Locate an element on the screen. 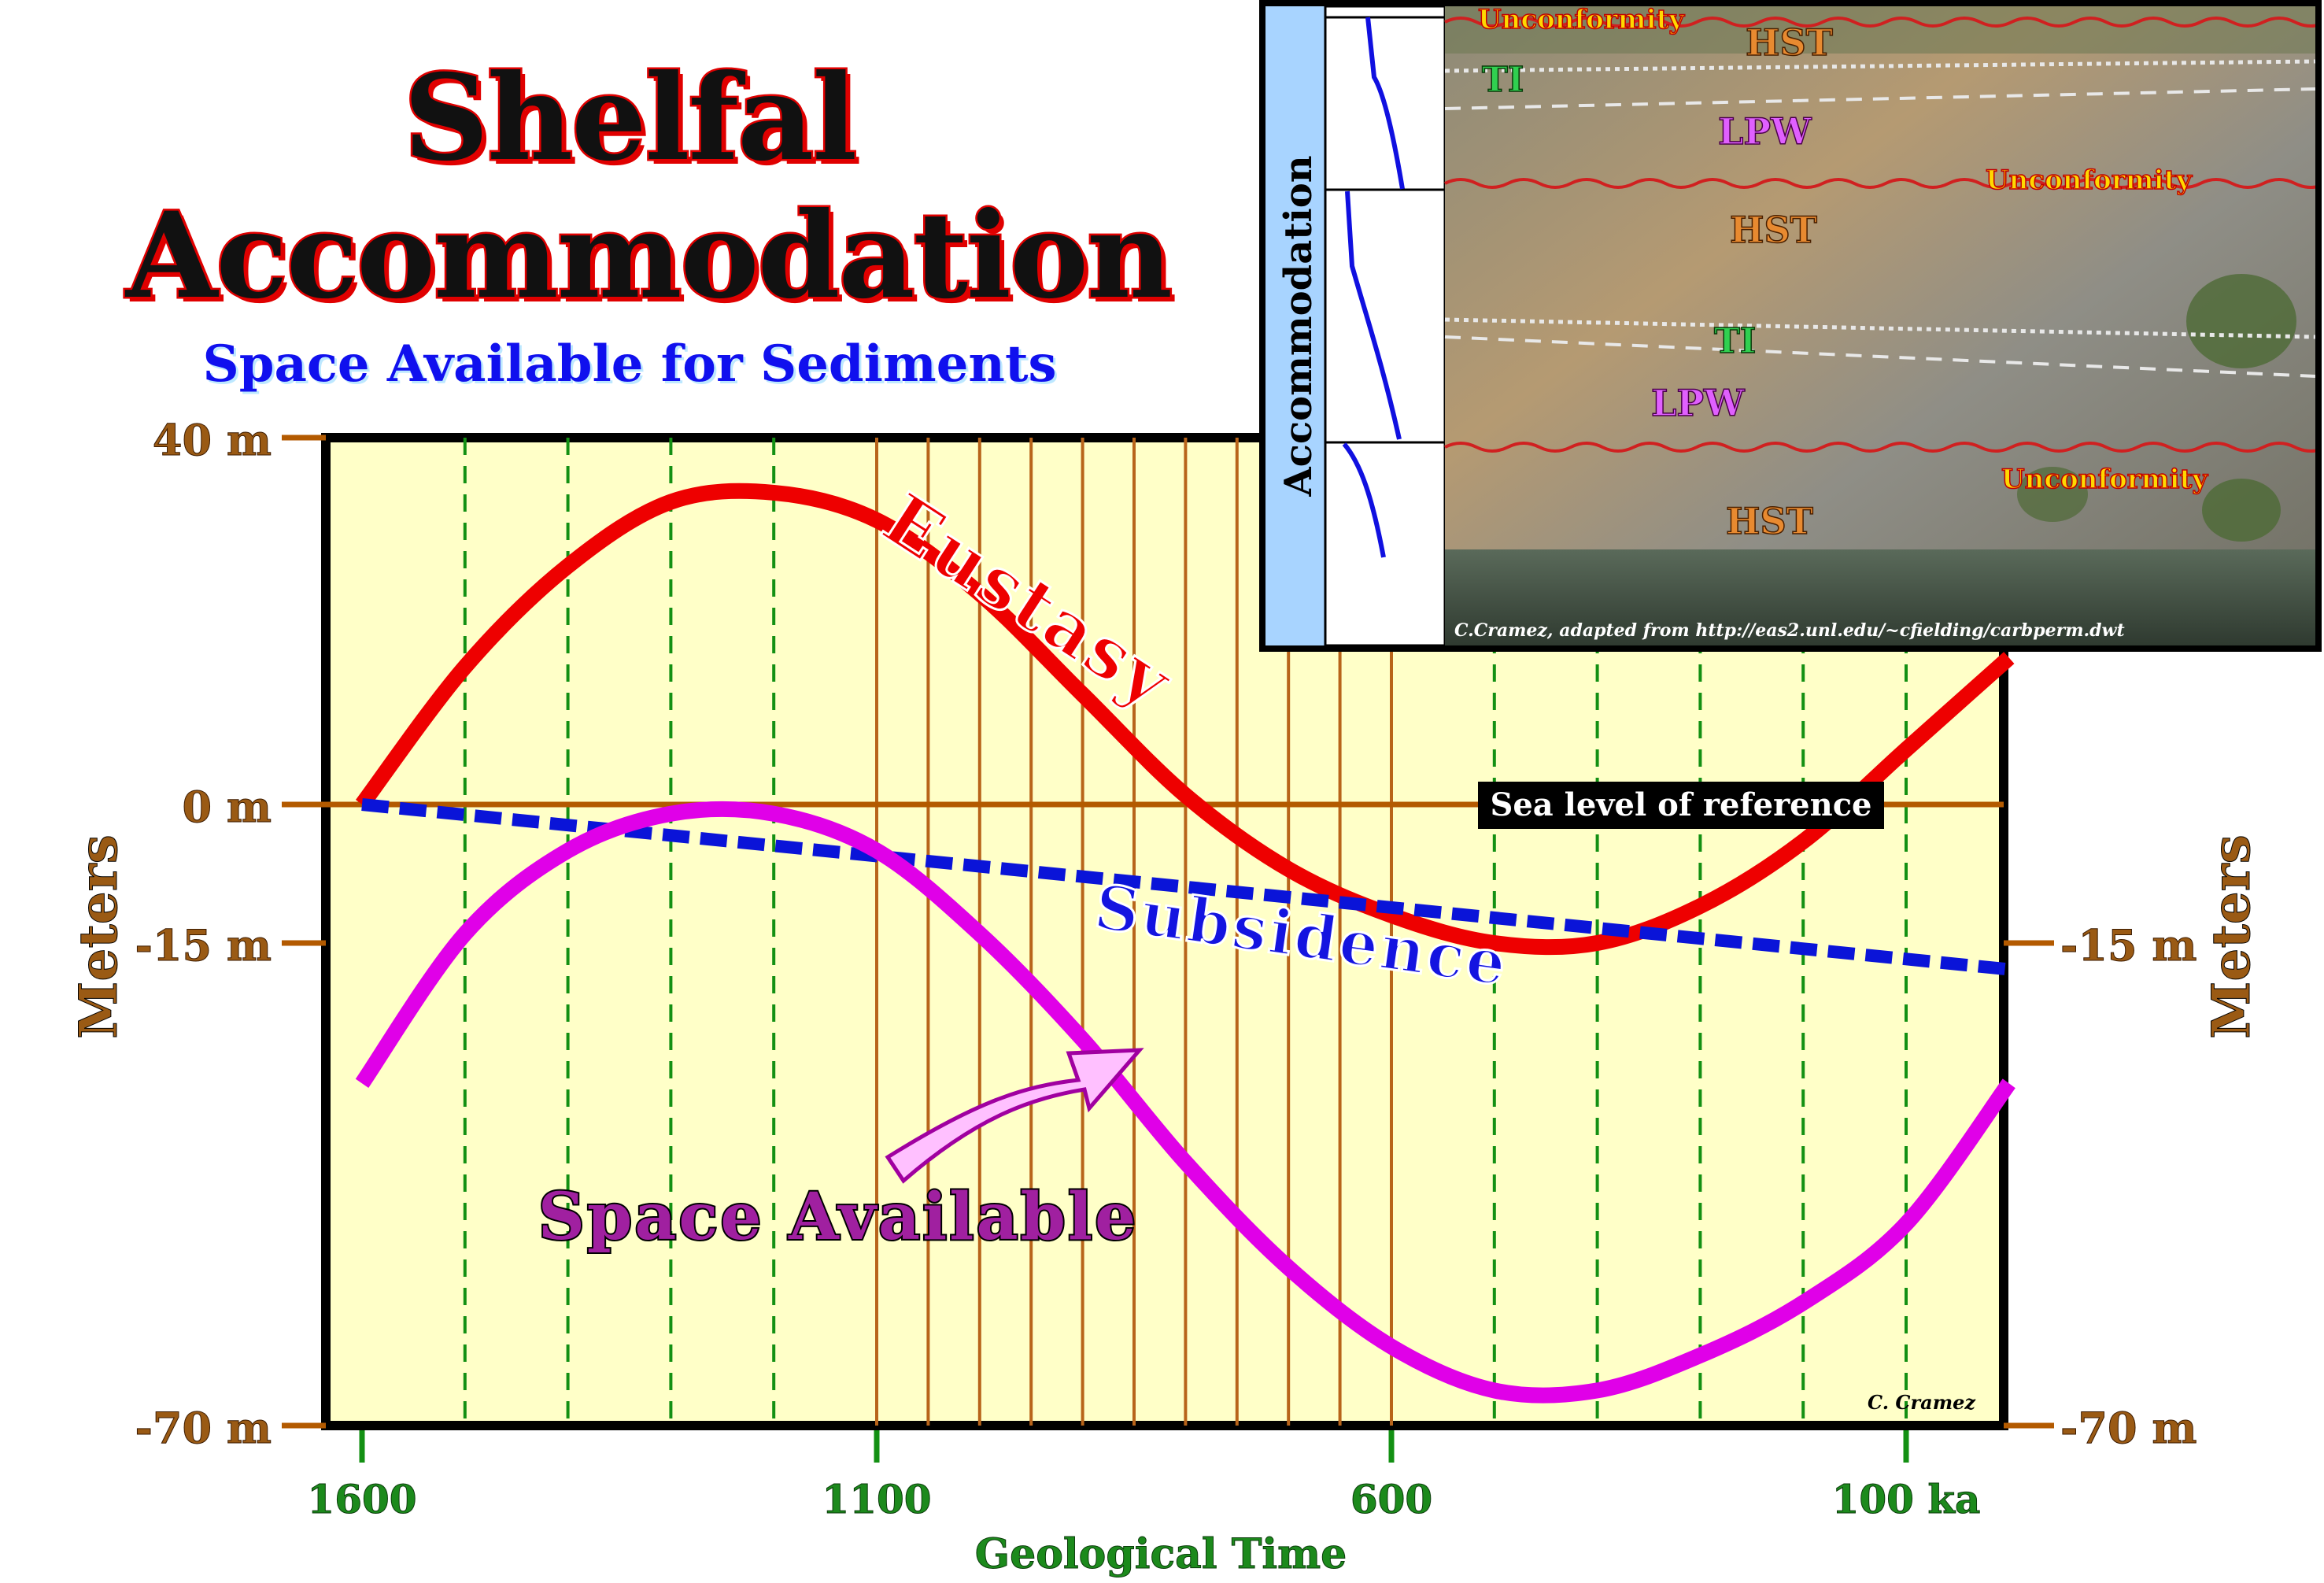 Image resolution: width=2324 pixels, height=1583 pixels. page-subtitle: Space Available for Sediments is located at coordinates (629, 364).